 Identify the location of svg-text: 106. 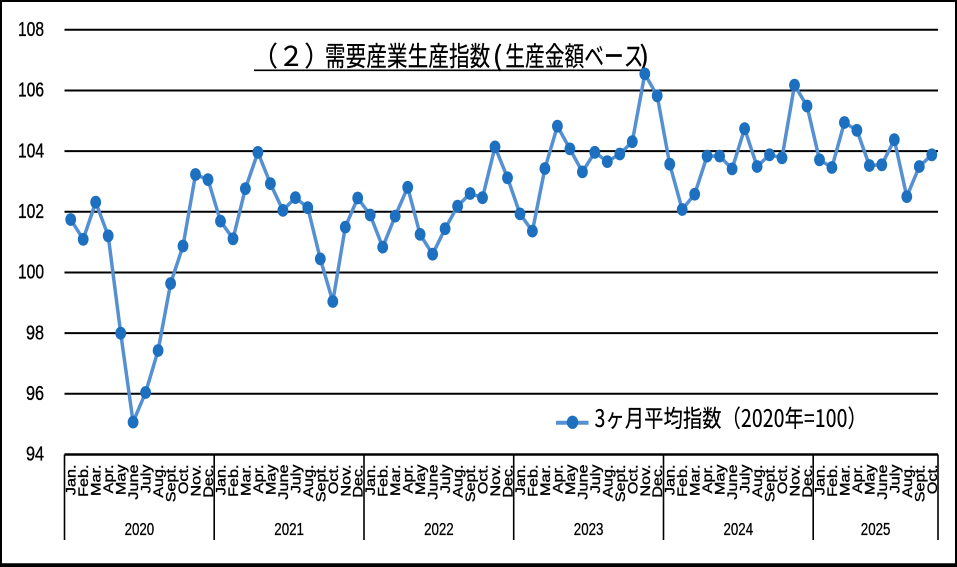
(31, 91).